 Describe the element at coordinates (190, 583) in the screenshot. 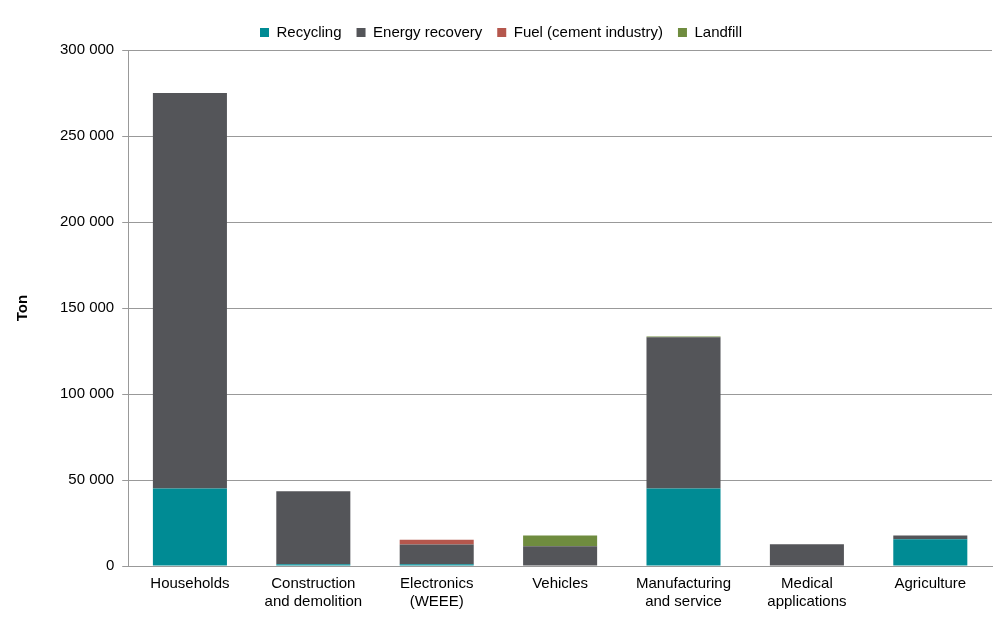

I see `x-tick-label: Households` at that location.